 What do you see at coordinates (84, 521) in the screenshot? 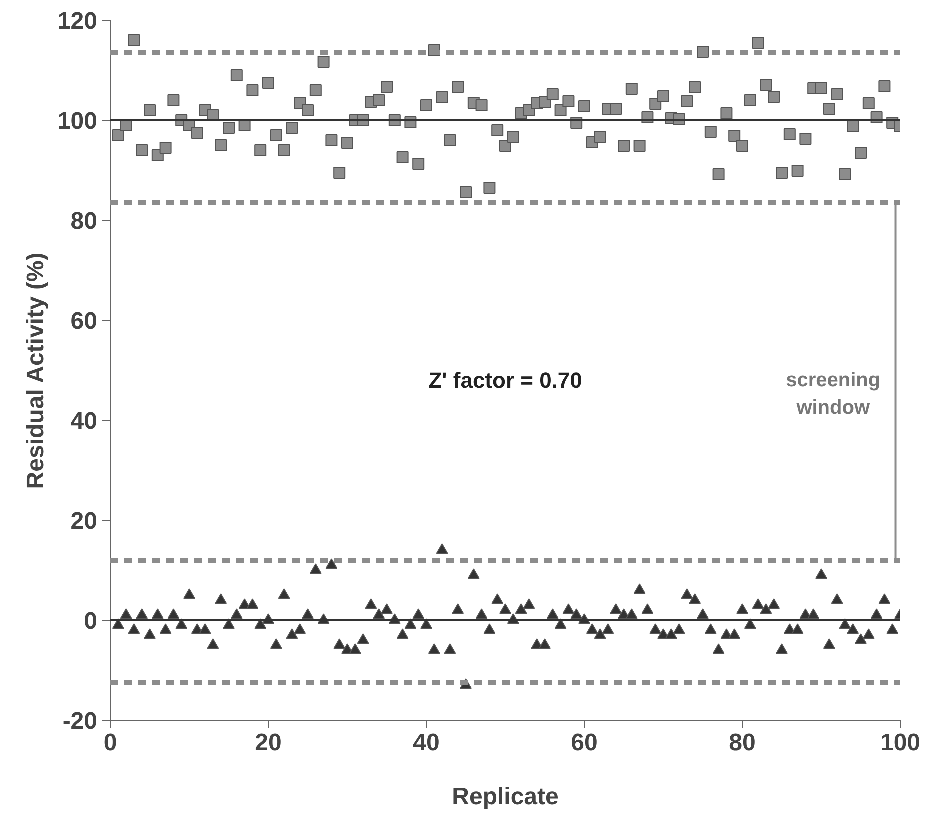
I see `y-tick-label: 20` at bounding box center [84, 521].